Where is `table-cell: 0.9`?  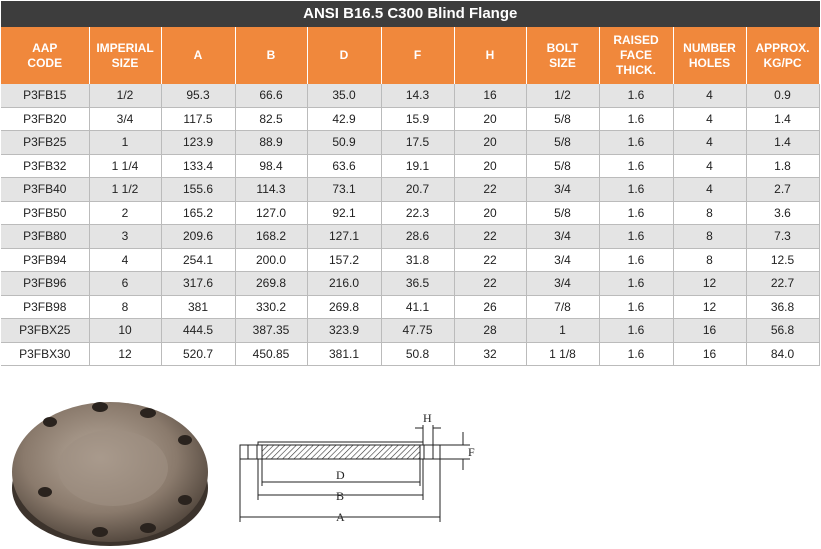
table-cell: 0.9 is located at coordinates (783, 96).